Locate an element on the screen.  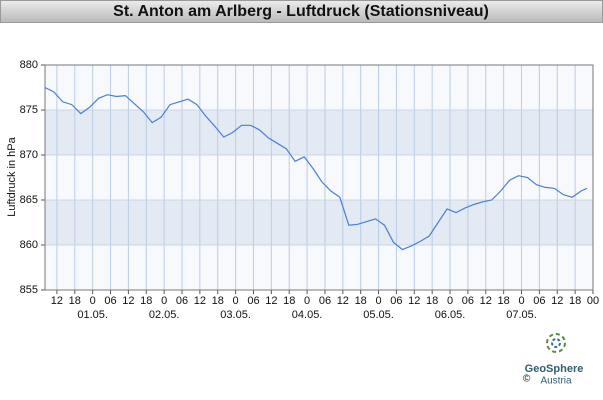
date-label: 07.05. is located at coordinates (521, 315).